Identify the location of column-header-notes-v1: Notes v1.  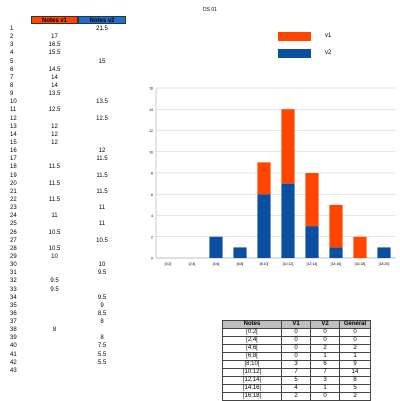
(54, 20).